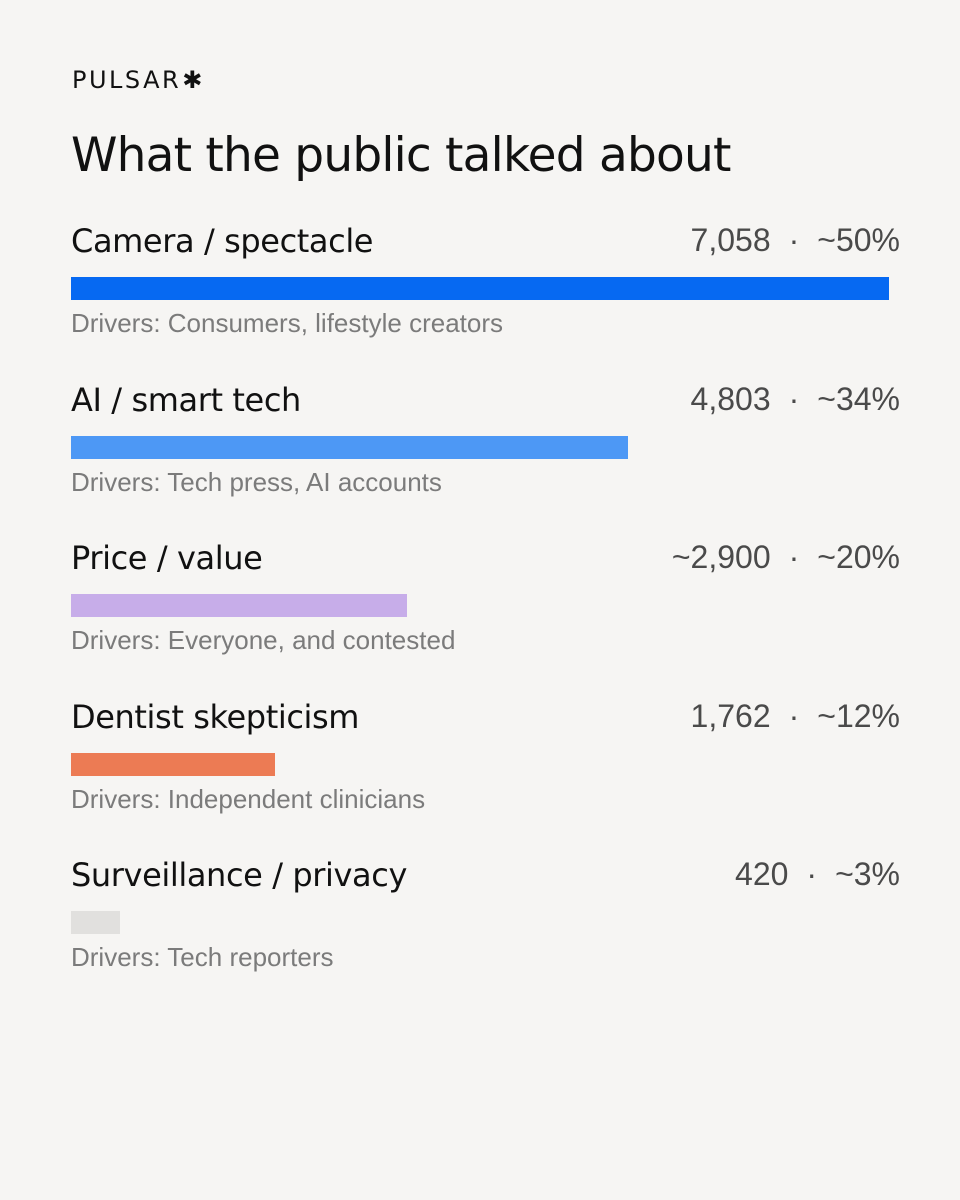 Image resolution: width=960 pixels, height=1200 pixels. I want to click on drivers-note: Drivers: Tech press, AI accounts, so click(256, 481).